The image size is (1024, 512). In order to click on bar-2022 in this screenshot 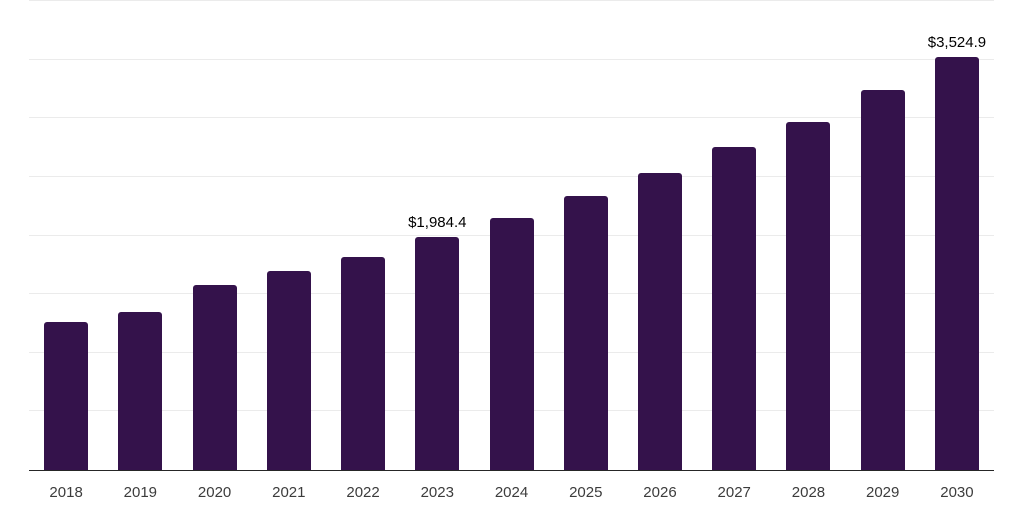, I will do `click(363, 363)`.